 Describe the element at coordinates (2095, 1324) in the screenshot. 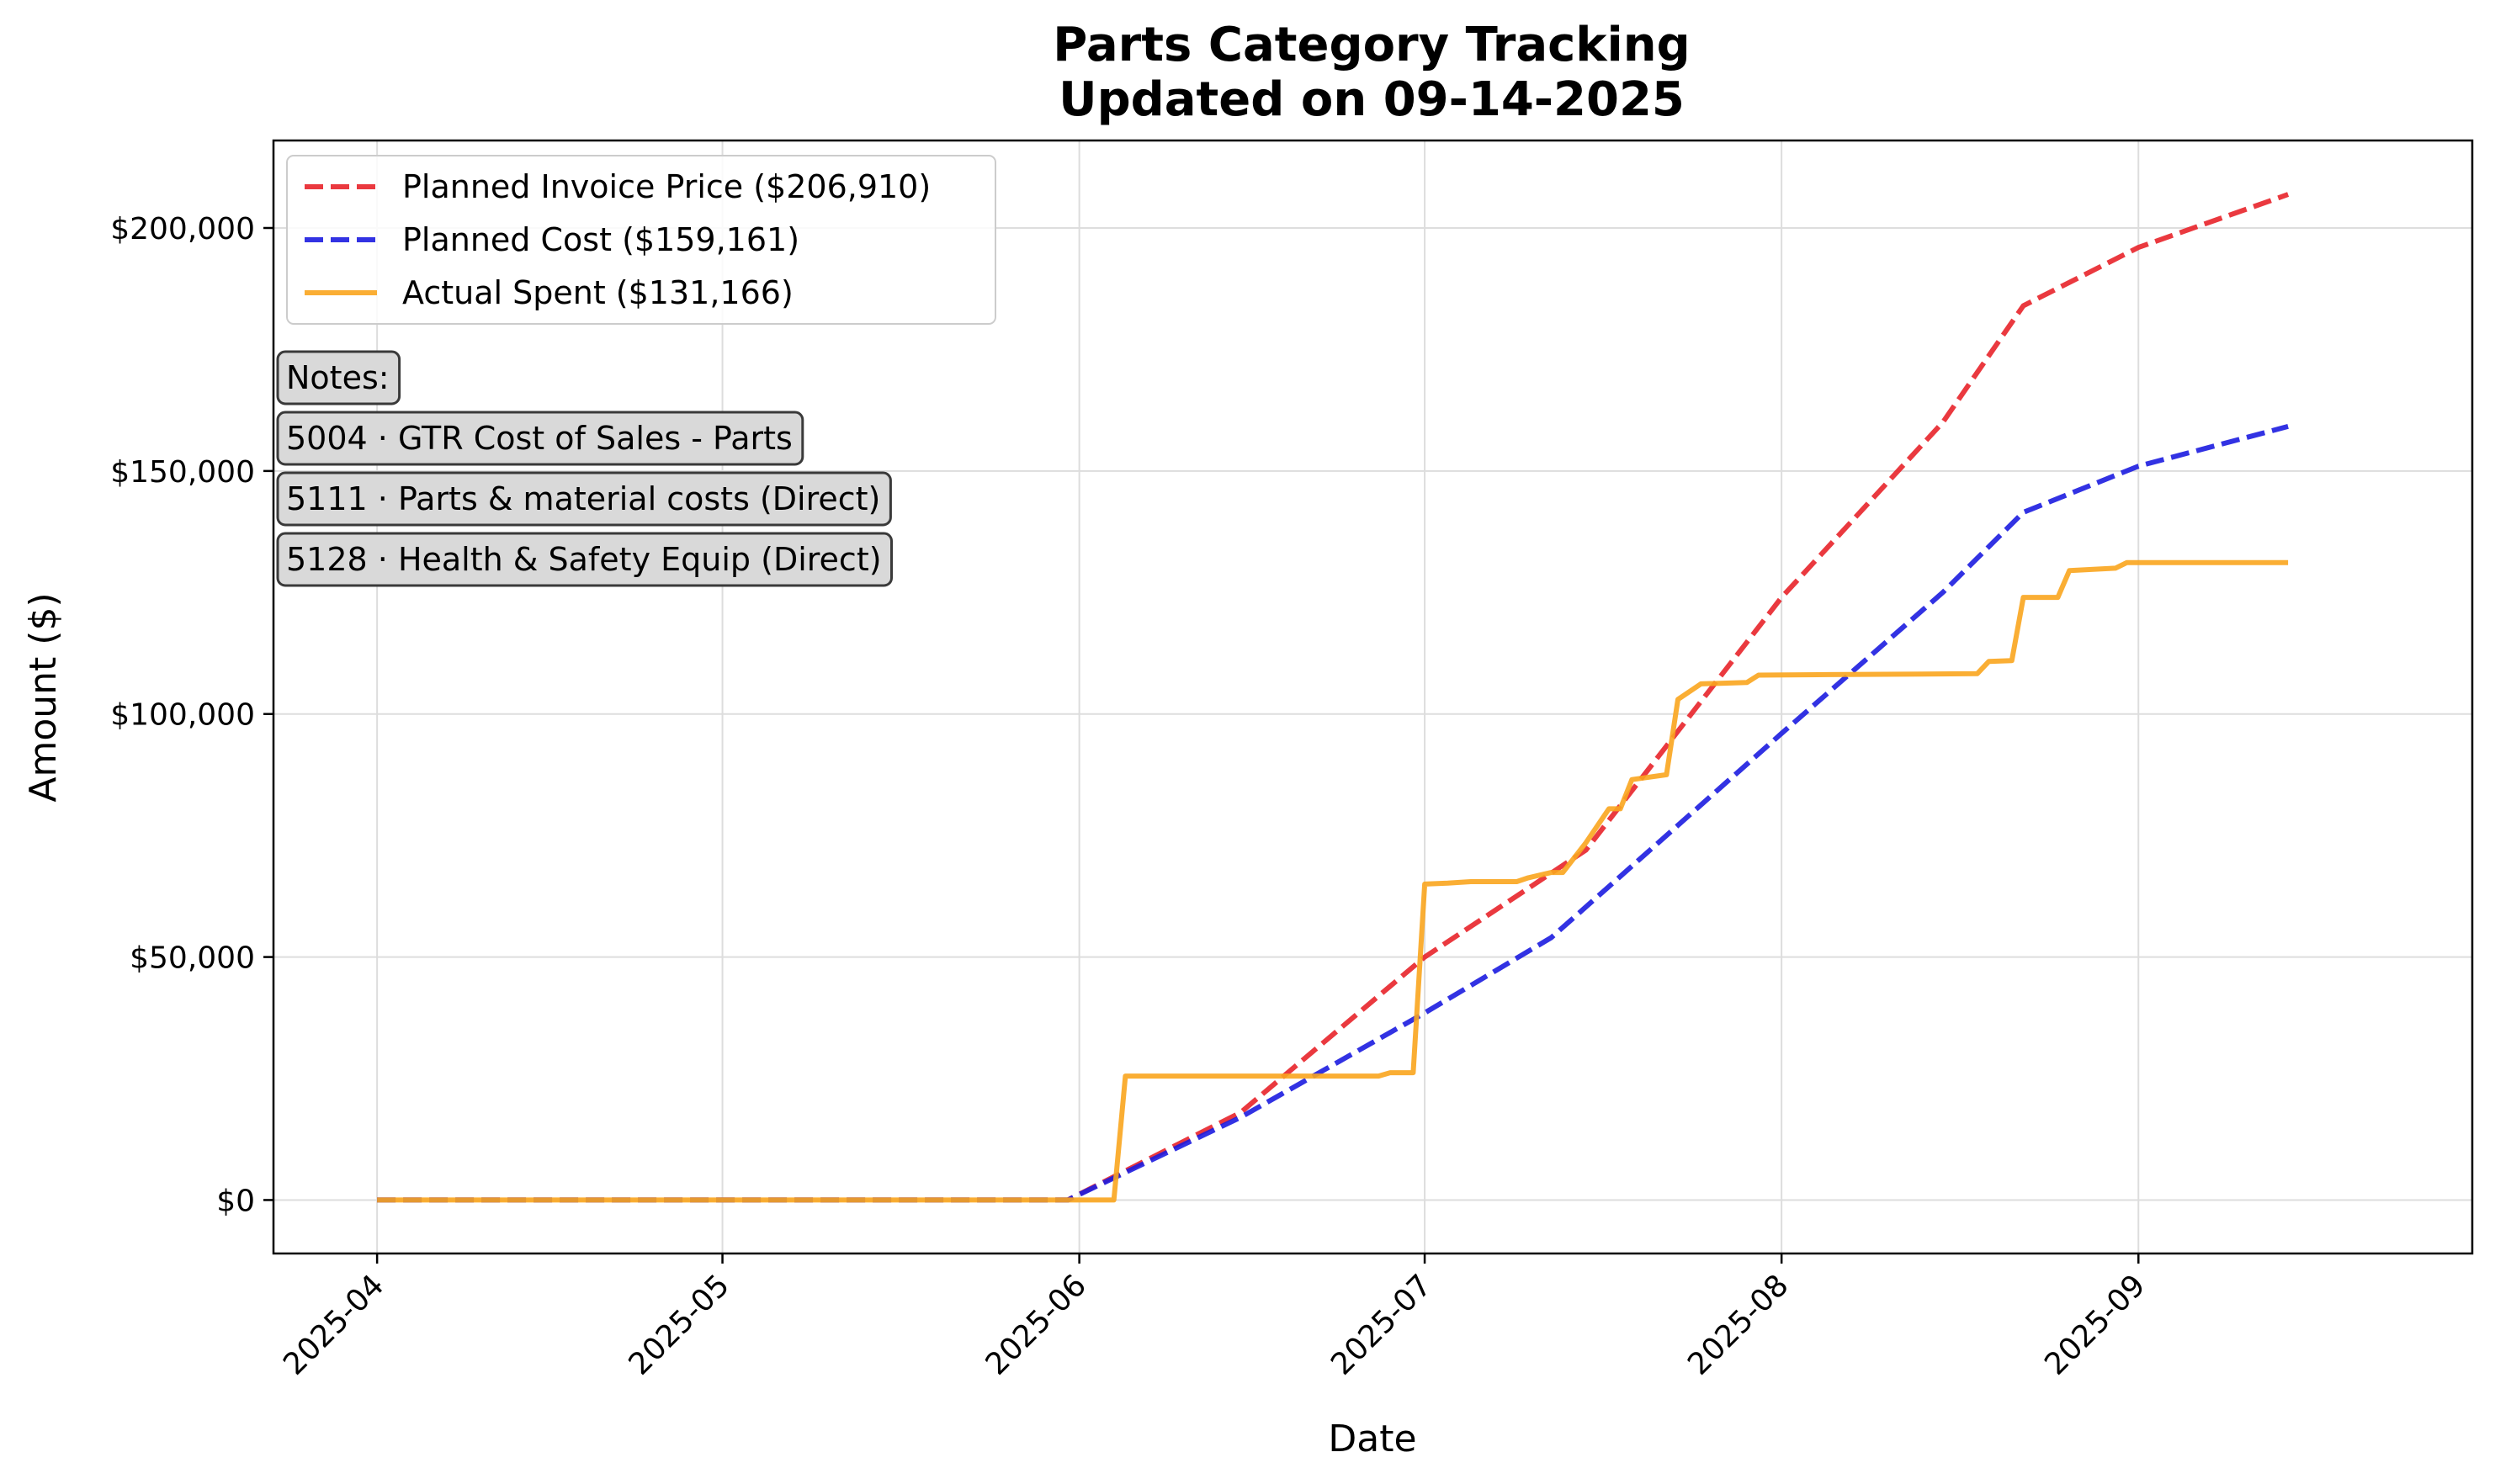

I see `x-tick-label: 2025-09` at that location.